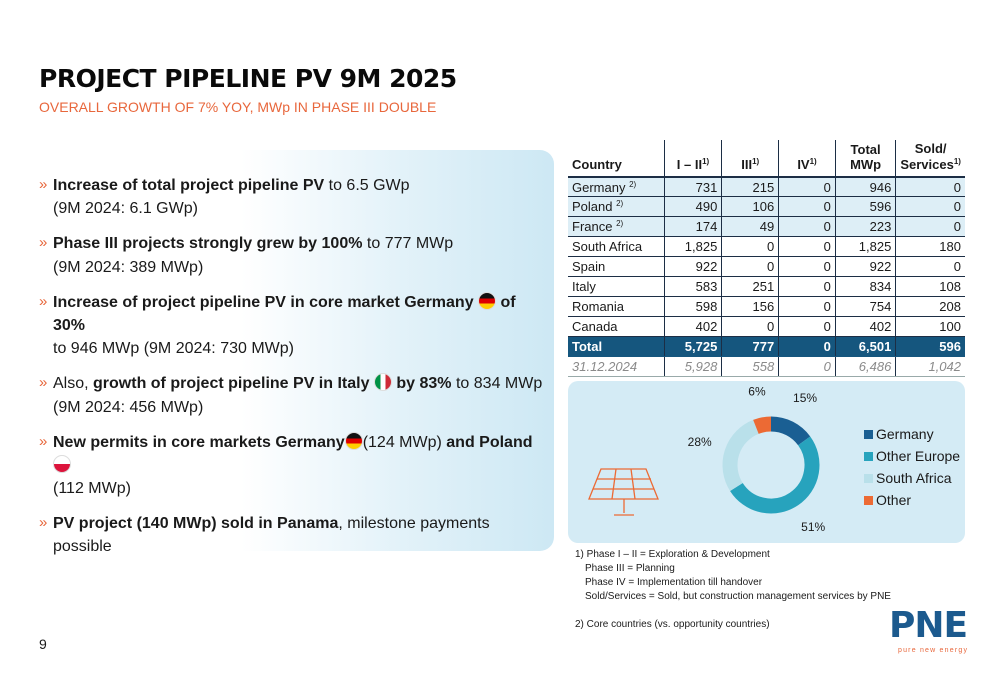 This screenshot has width=1000, height=685. I want to click on chart-panel, so click(766, 462).